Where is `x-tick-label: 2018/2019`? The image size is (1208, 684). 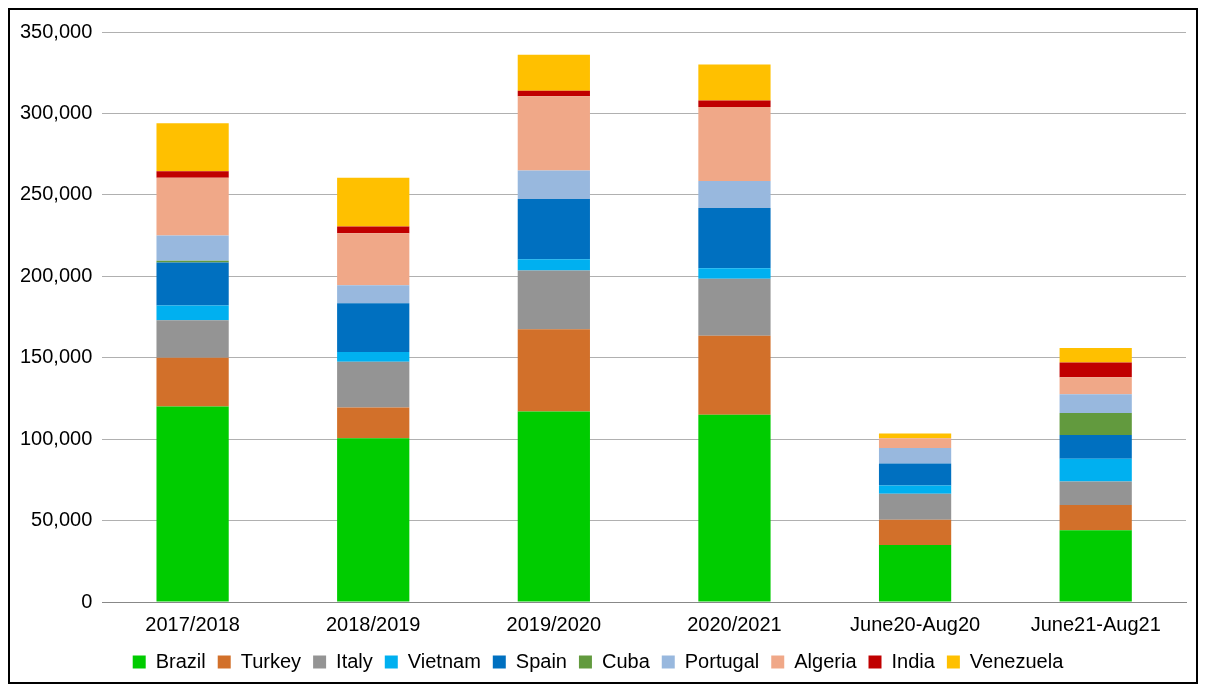 x-tick-label: 2018/2019 is located at coordinates (373, 623).